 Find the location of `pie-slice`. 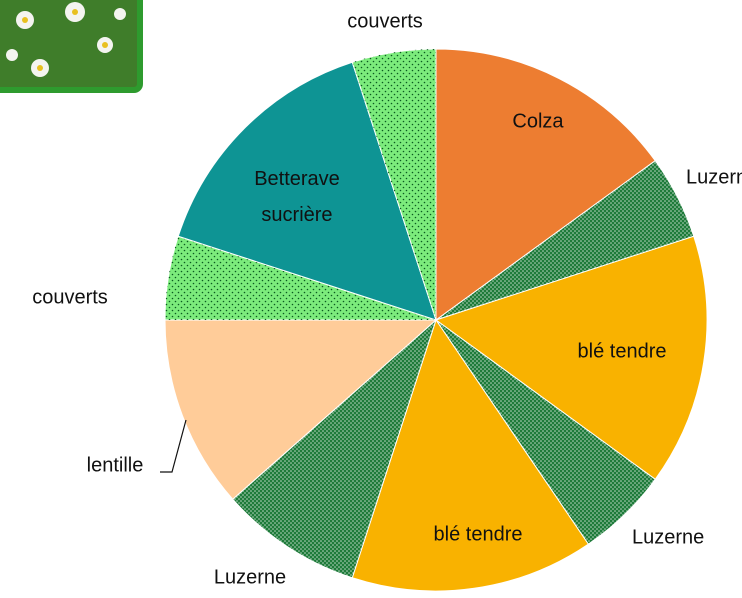

pie-slice is located at coordinates (301, 409).